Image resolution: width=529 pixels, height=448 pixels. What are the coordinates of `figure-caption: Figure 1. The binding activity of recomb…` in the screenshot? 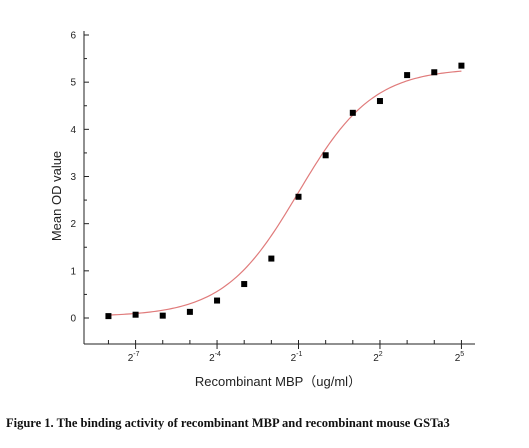 It's located at (228, 423).